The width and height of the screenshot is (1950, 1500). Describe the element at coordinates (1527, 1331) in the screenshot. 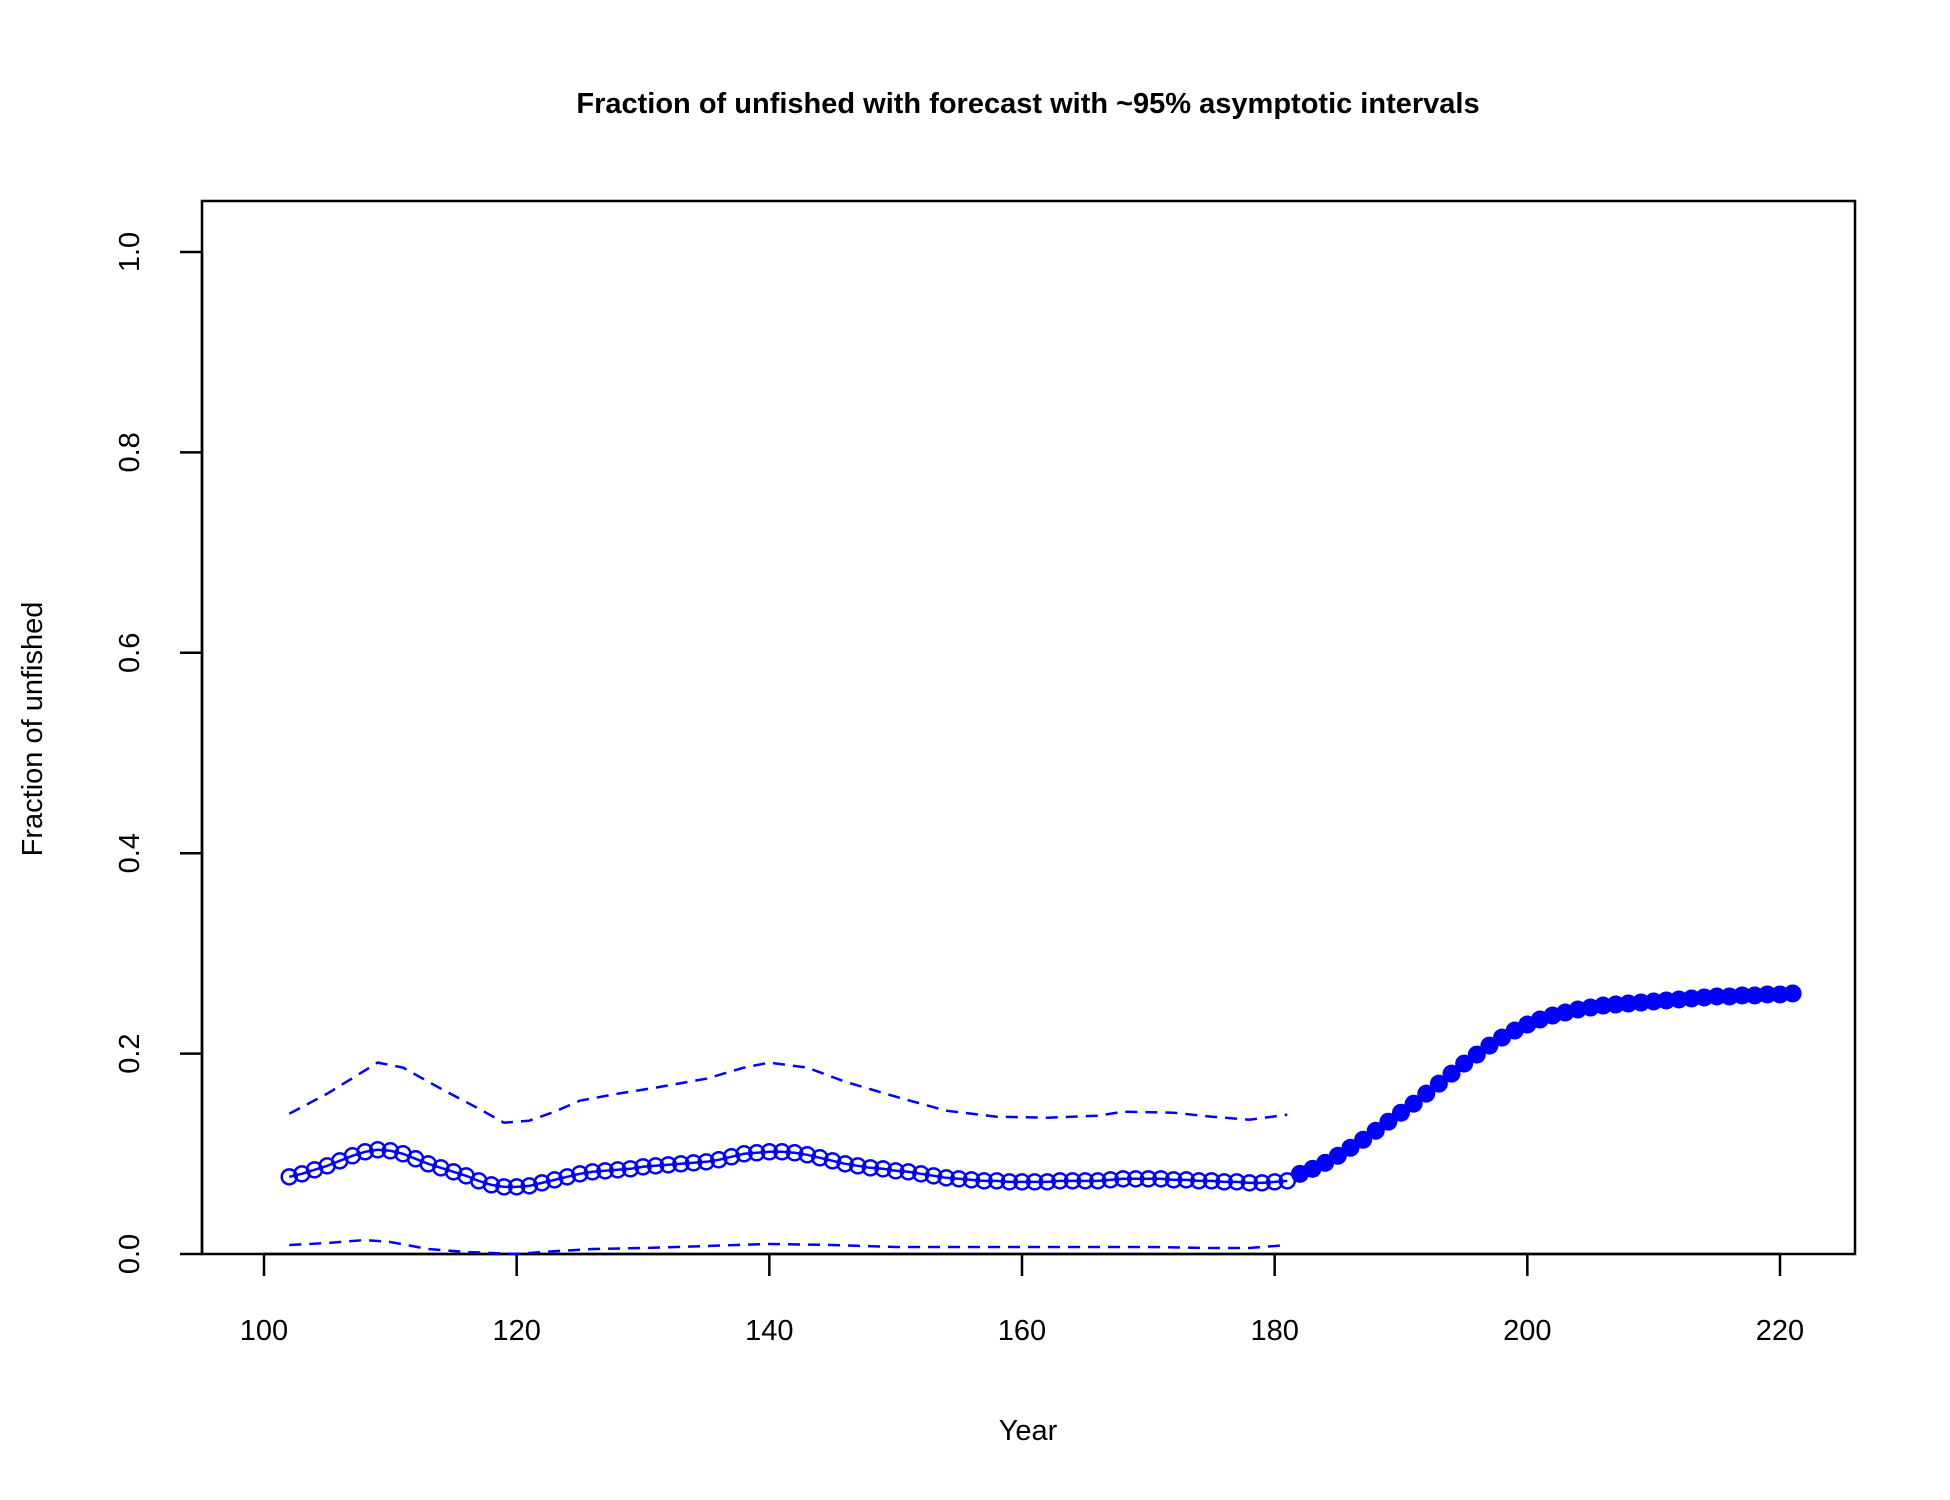

I see `x-tick-label: 200` at that location.